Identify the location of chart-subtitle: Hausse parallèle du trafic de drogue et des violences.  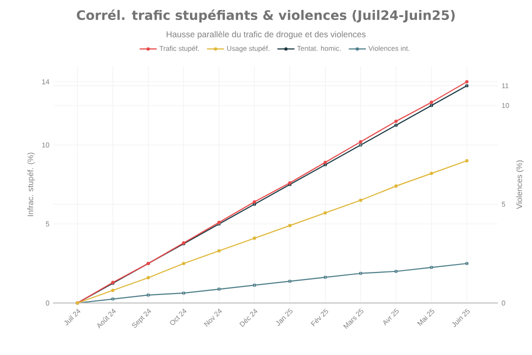
(266, 34).